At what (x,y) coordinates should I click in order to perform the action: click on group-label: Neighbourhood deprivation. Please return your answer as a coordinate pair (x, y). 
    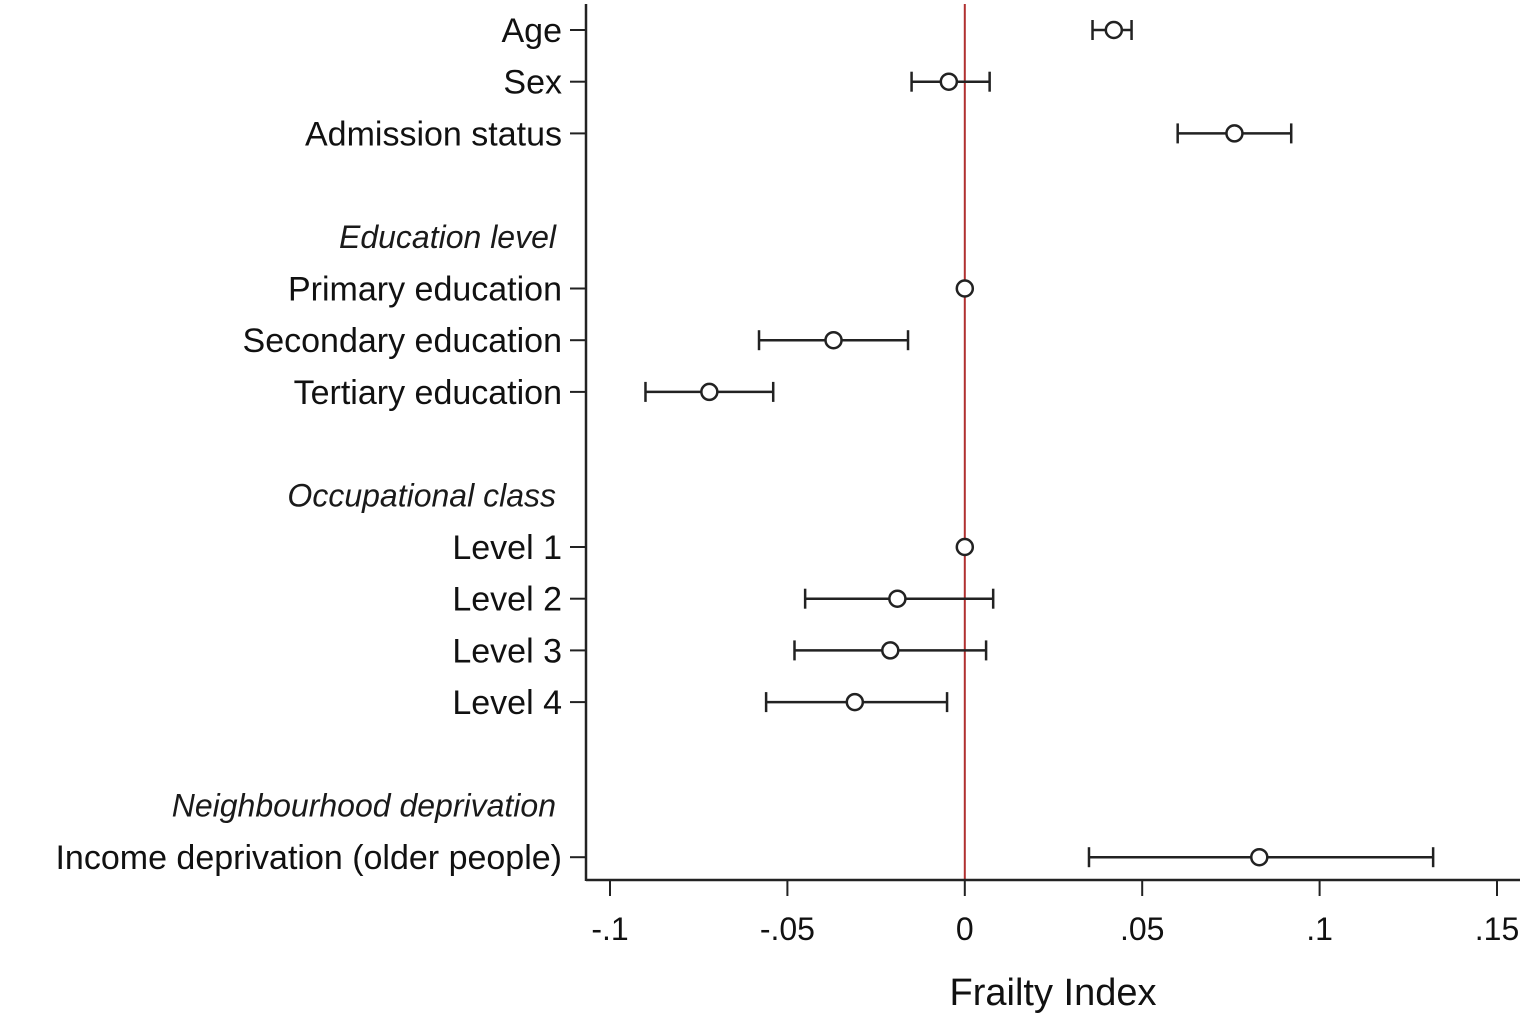
    Looking at the image, I should click on (364, 806).